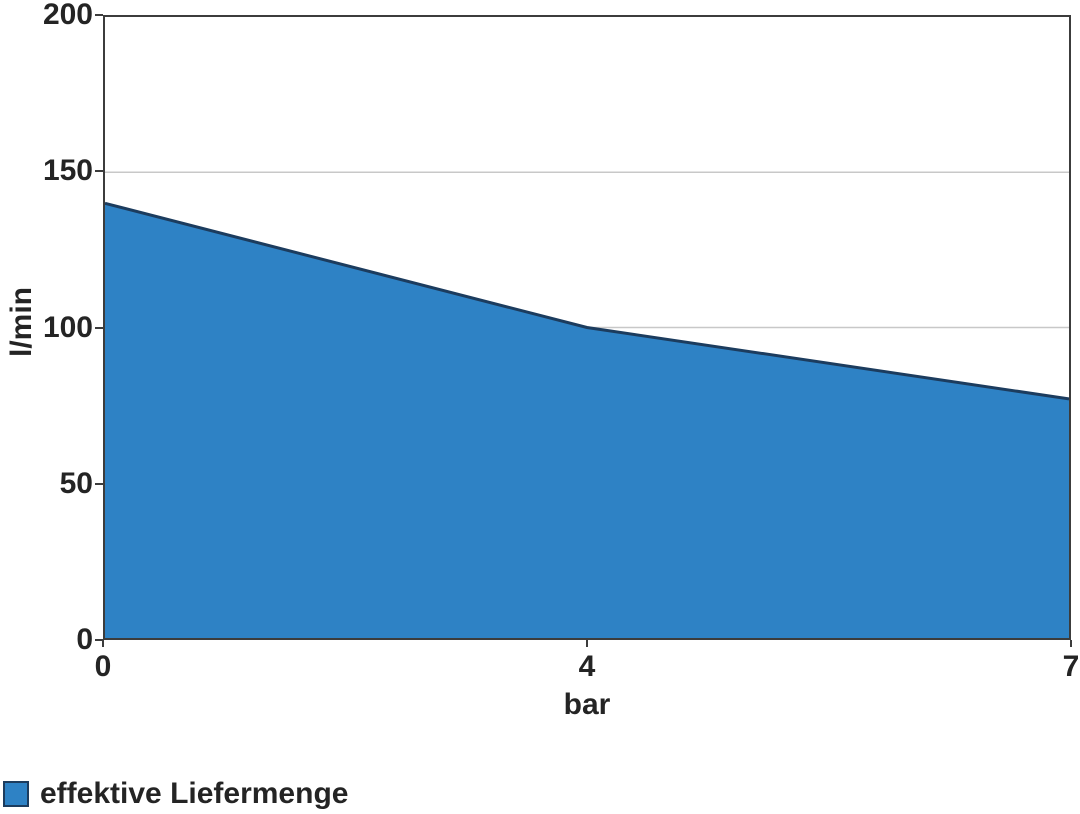 The image size is (1080, 814). I want to click on x-tick-label: 7, so click(1071, 666).